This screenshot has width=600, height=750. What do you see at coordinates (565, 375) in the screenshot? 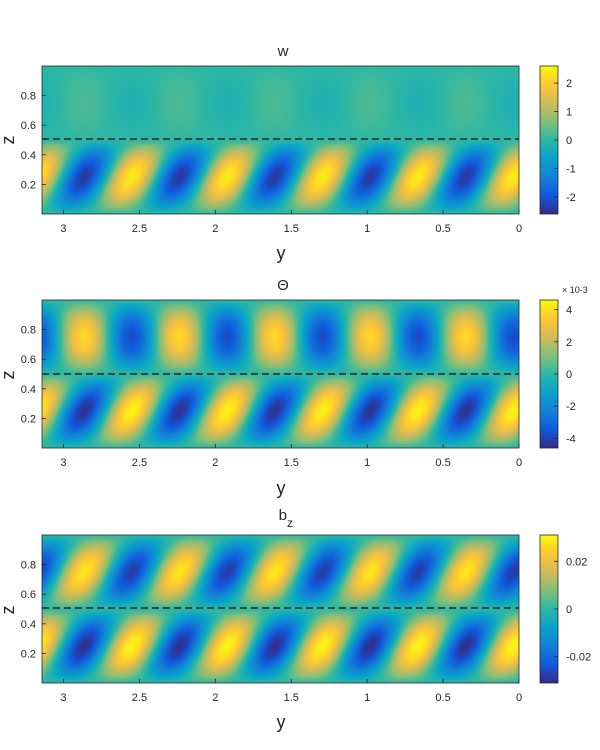
I see `colorbar-ticks-theta: -4 -2 0 2 4` at bounding box center [565, 375].